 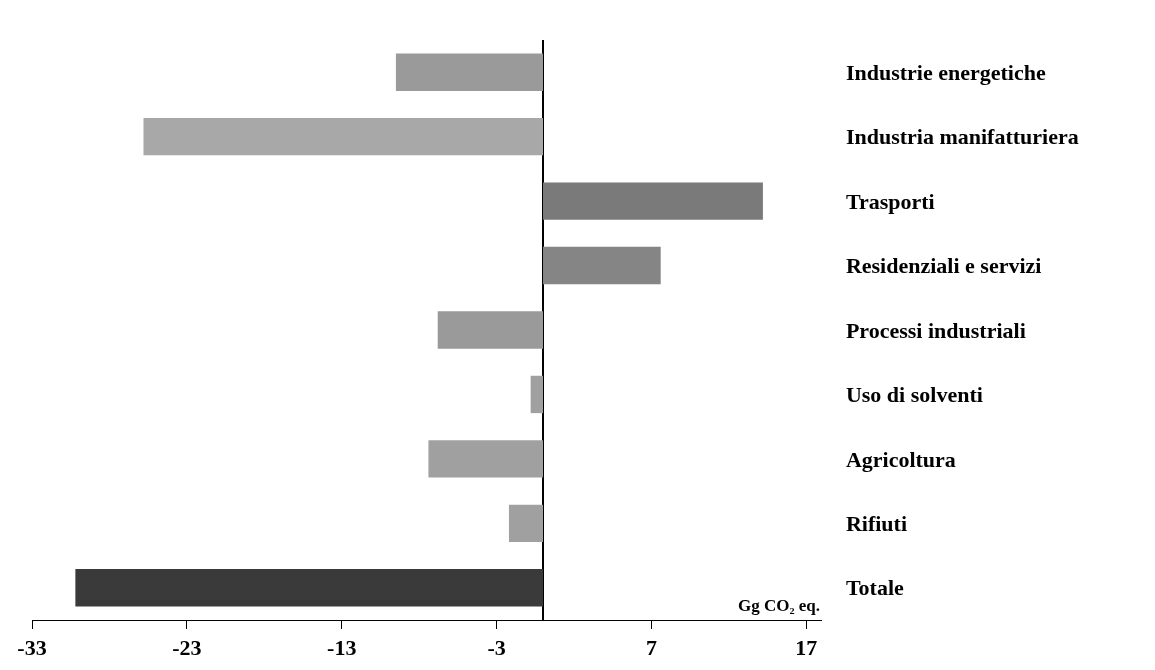 I want to click on x-tick-label: 7, so click(x=651, y=648).